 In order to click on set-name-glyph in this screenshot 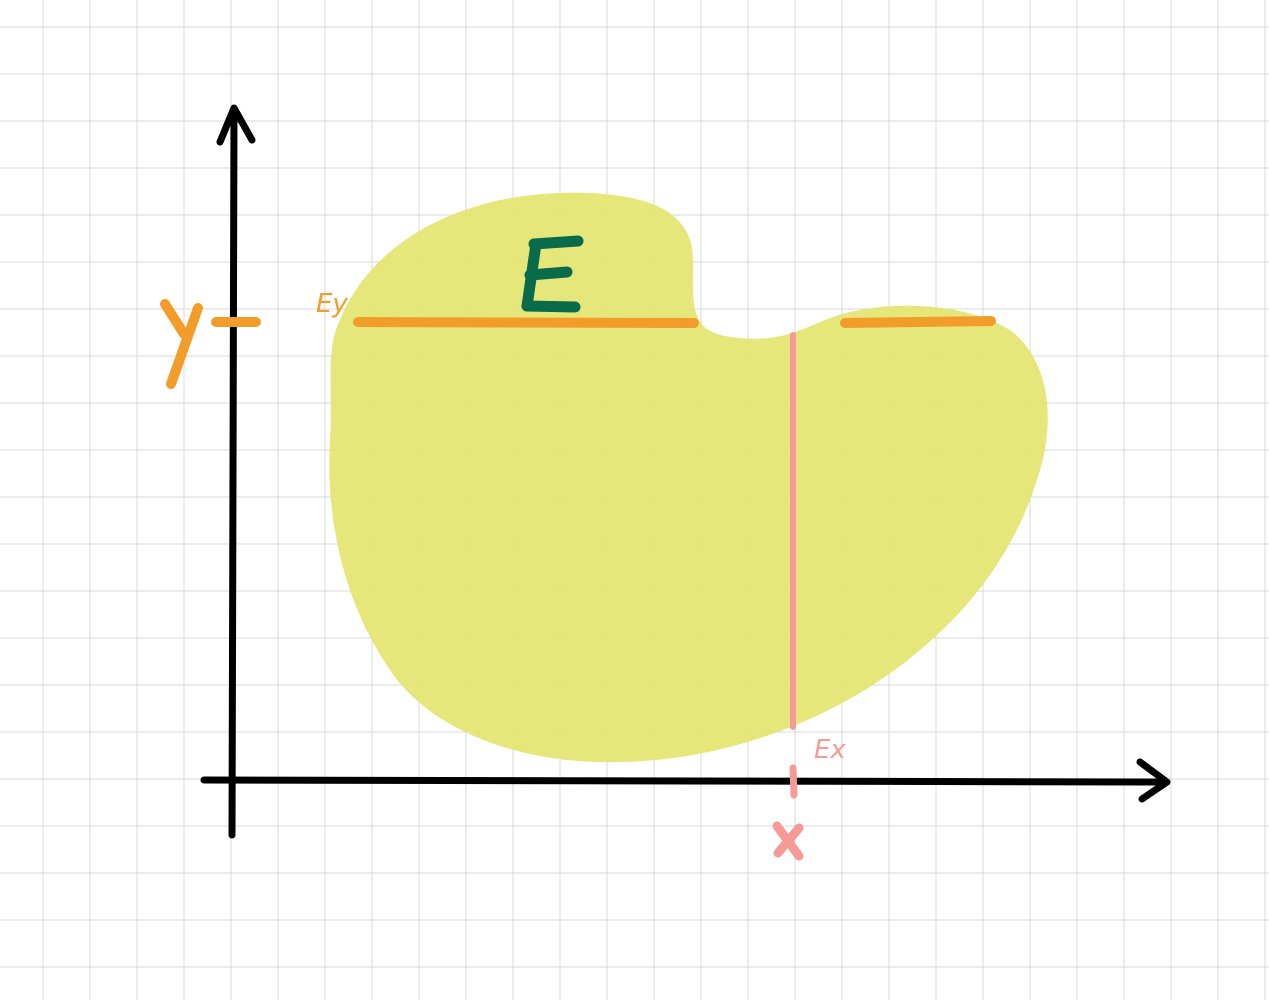, I will do `click(552, 274)`.